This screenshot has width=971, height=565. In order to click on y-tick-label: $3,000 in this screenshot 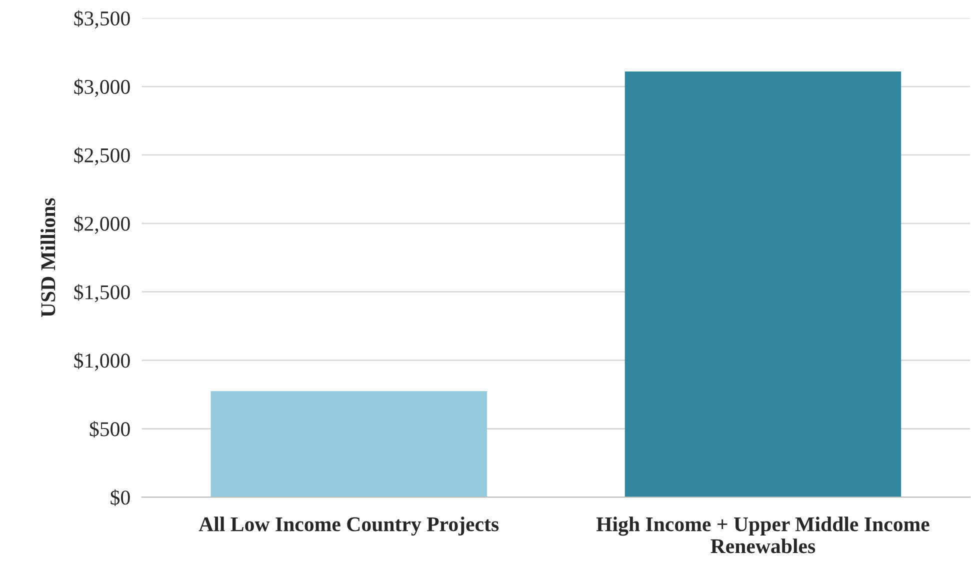, I will do `click(102, 87)`.